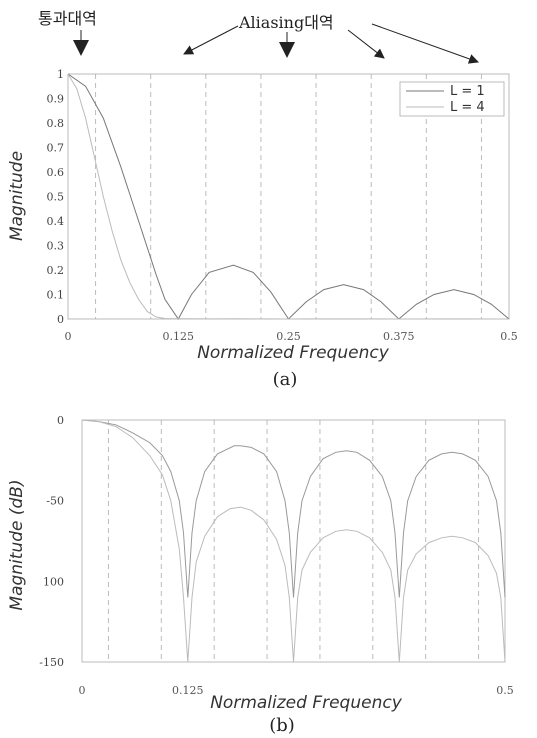 Image resolution: width=537 pixels, height=738 pixels. What do you see at coordinates (258, 36) in the screenshot?
I see `annotation-layer: 통과대역 Aliasing대역` at bounding box center [258, 36].